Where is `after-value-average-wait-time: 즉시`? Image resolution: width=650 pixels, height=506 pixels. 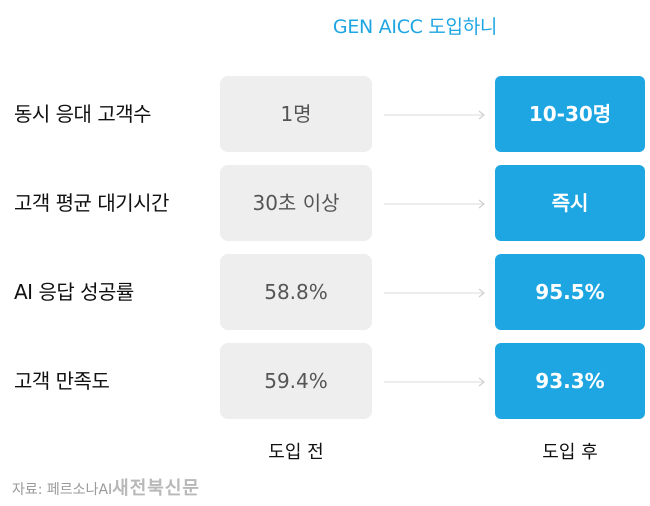
after-value-average-wait-time: 즉시 is located at coordinates (570, 203).